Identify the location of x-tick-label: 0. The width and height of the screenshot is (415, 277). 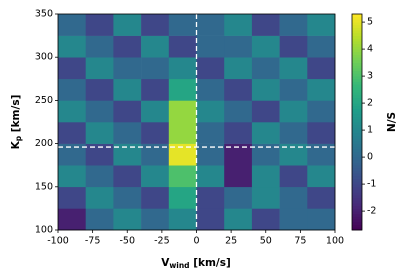
(196, 241).